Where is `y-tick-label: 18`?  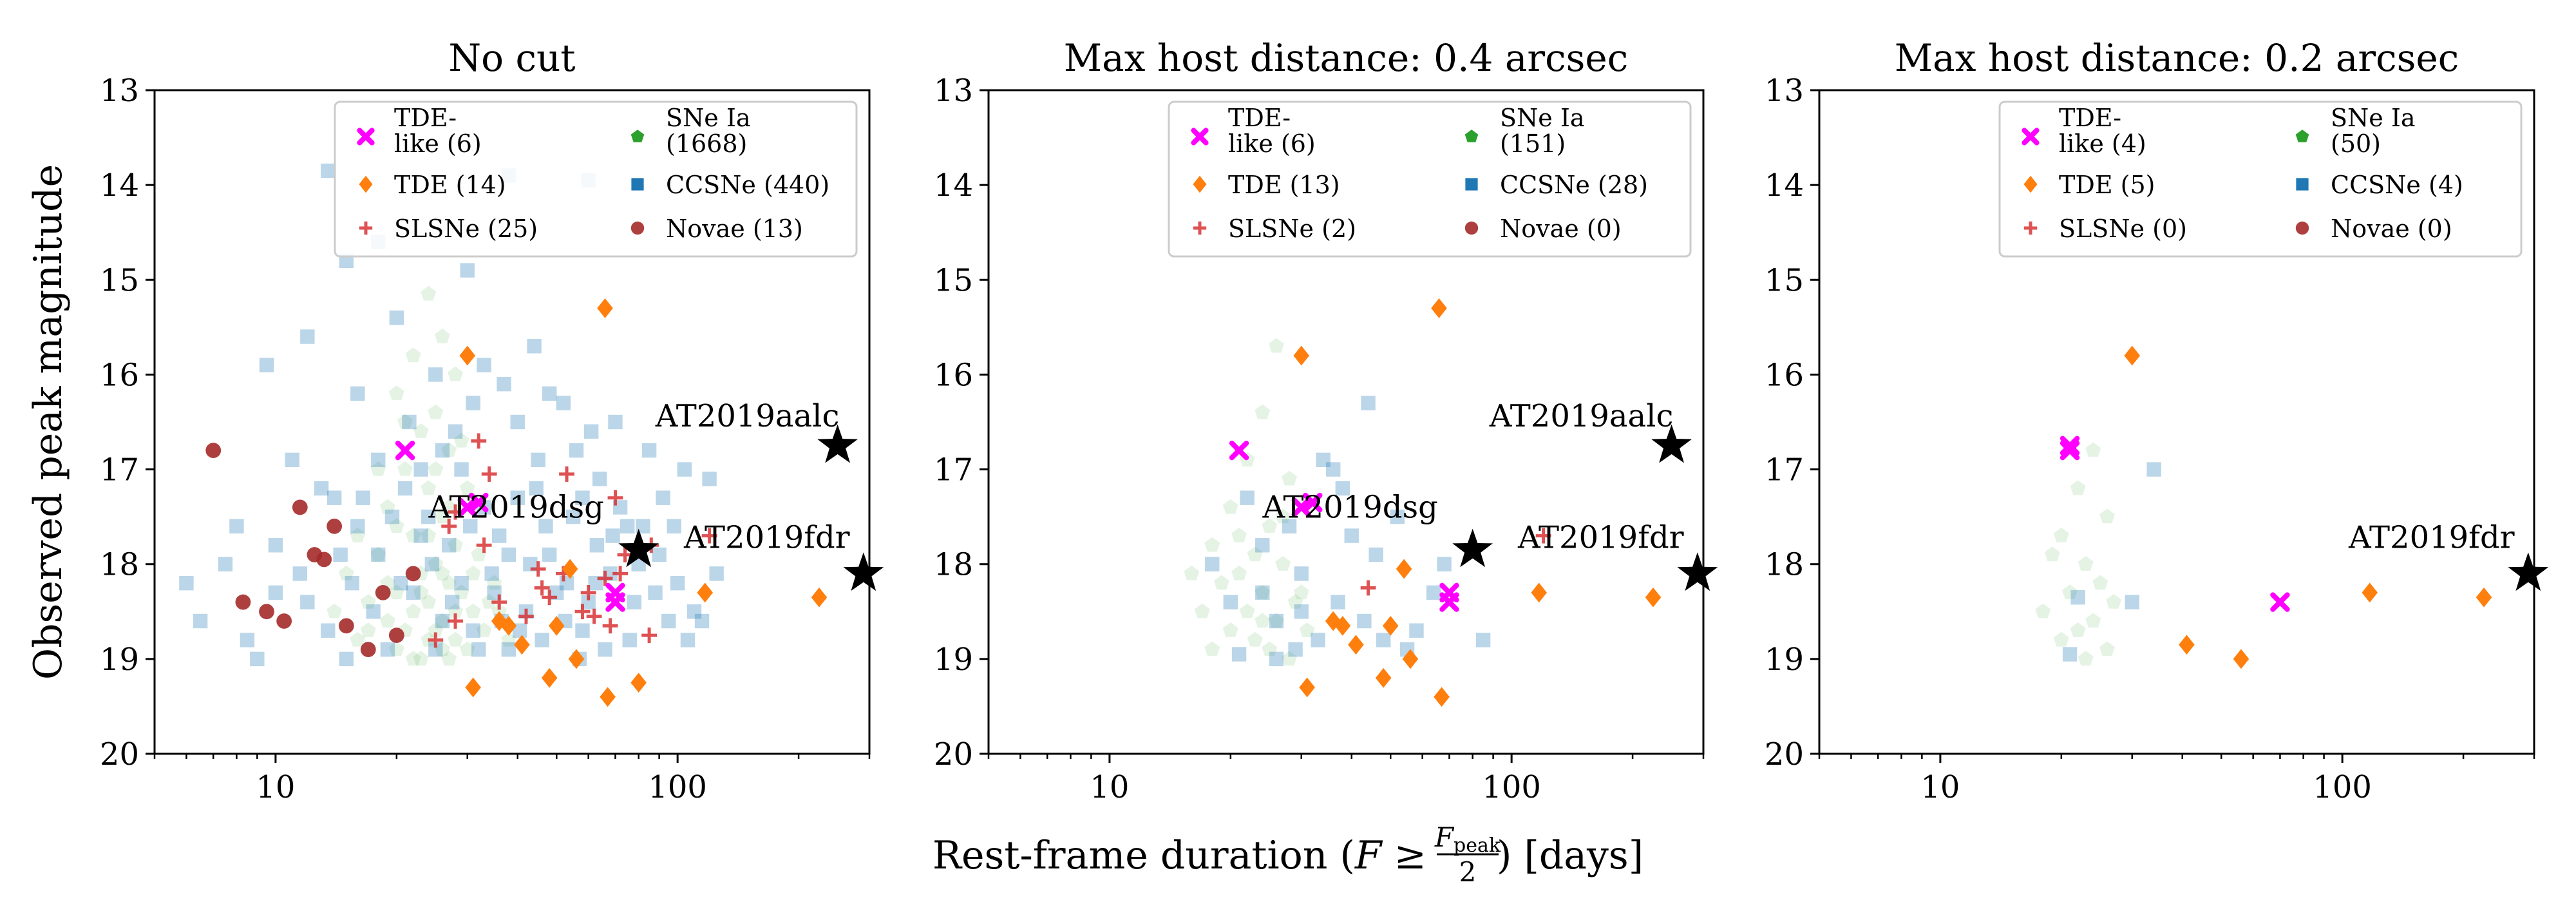 y-tick-label: 18 is located at coordinates (953, 565).